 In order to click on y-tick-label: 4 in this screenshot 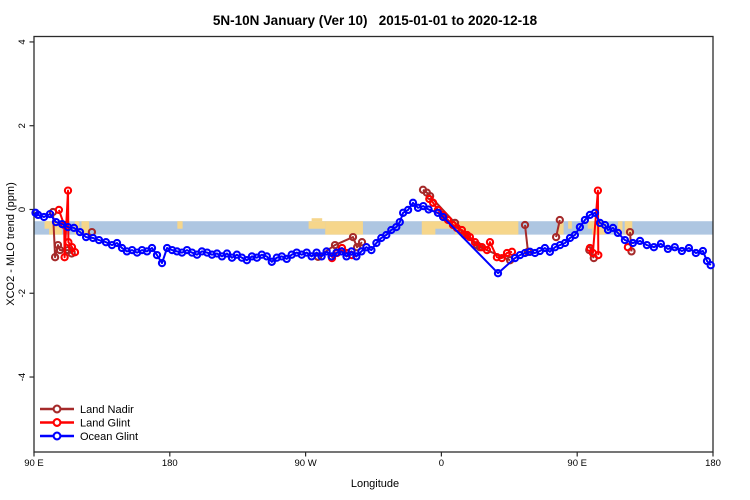, I will do `click(22, 41)`.